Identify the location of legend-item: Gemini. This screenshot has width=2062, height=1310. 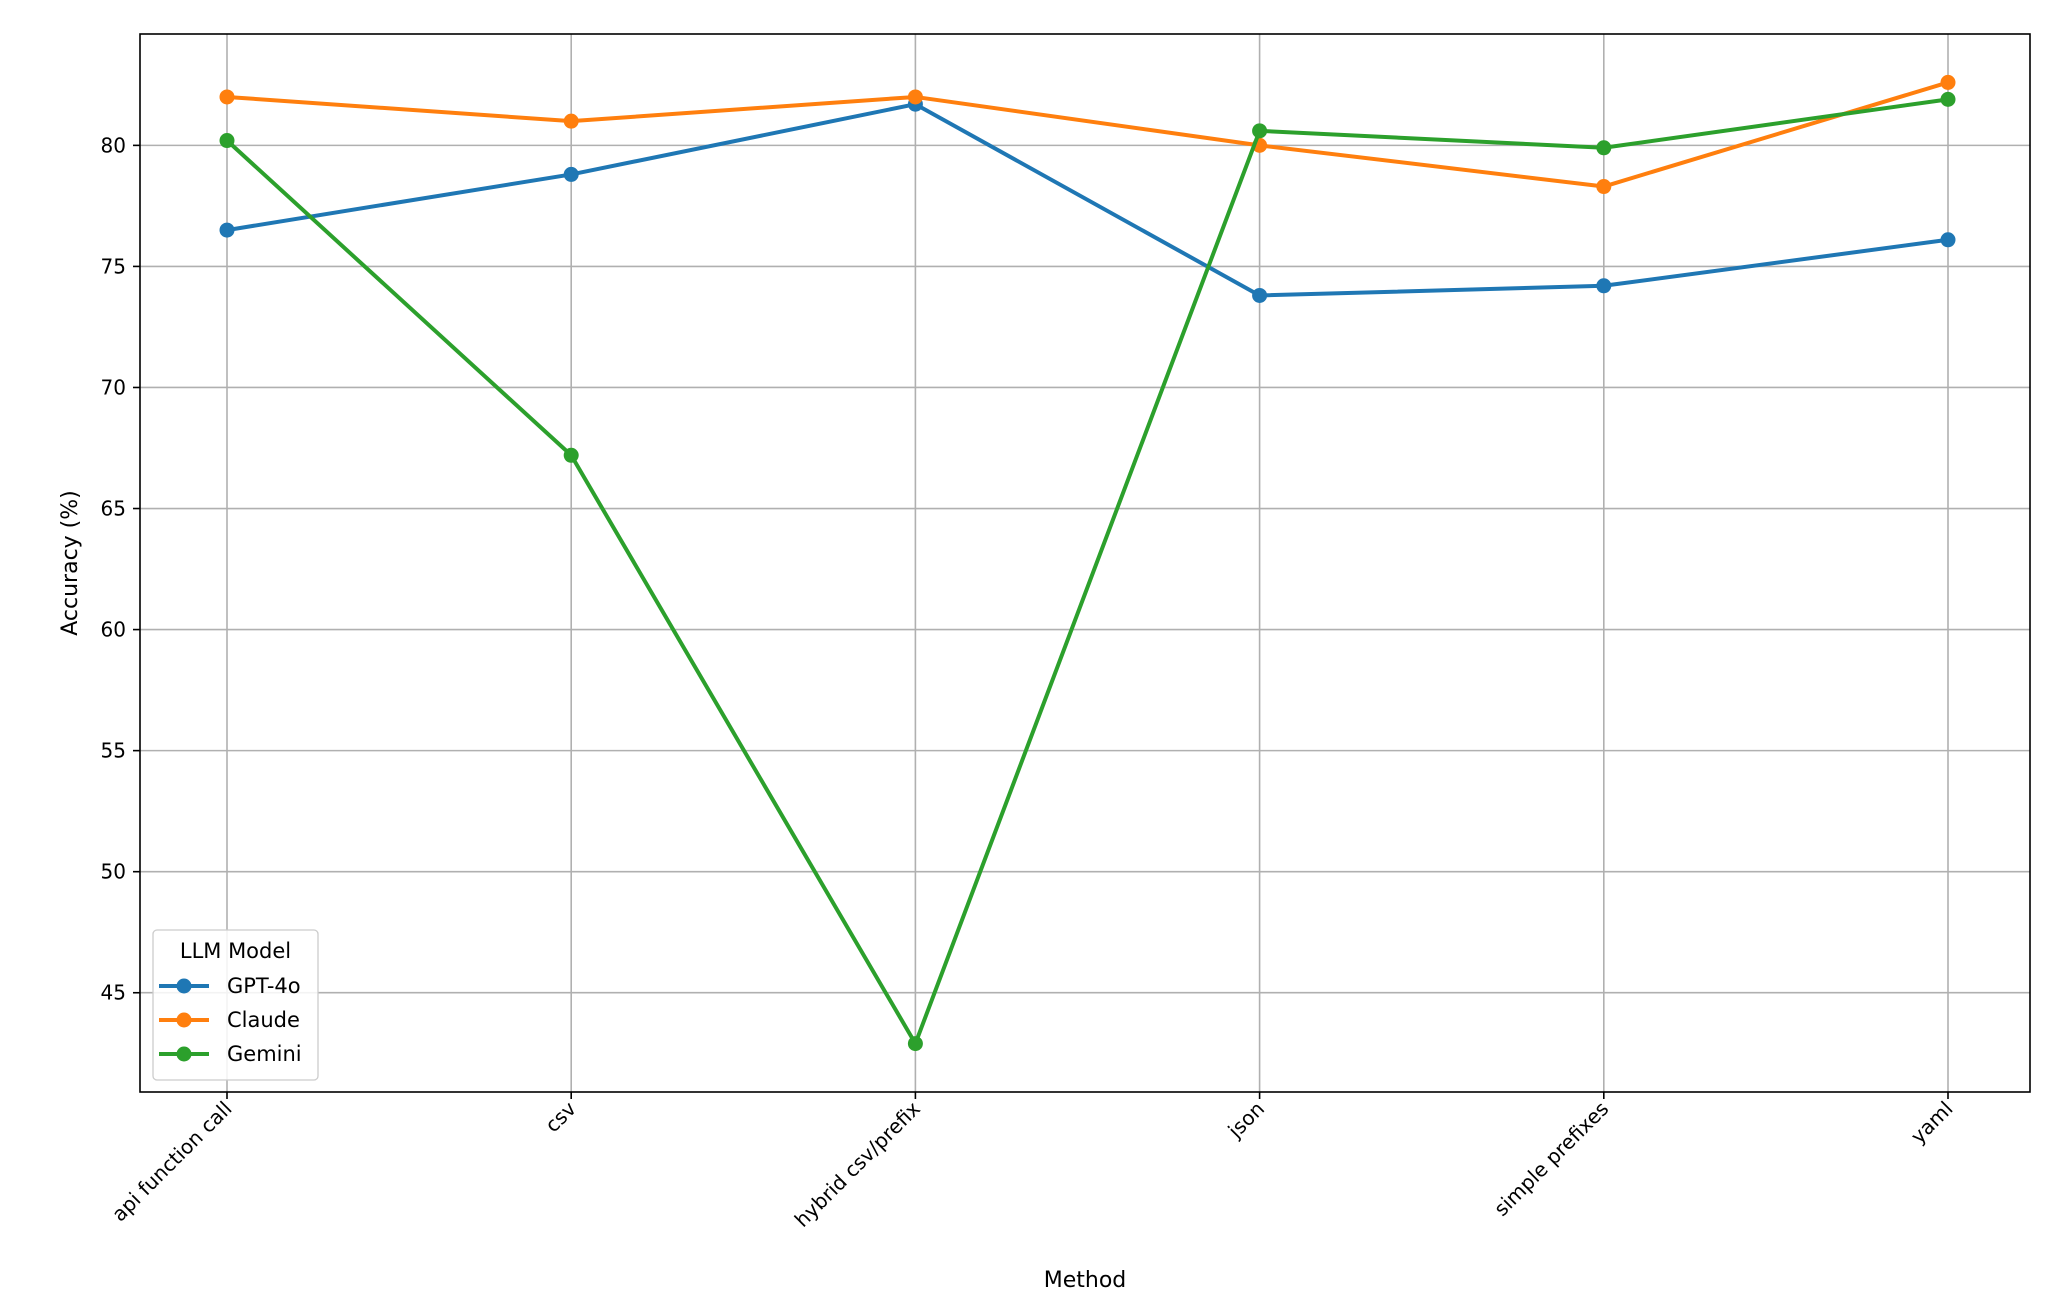
(230, 1054).